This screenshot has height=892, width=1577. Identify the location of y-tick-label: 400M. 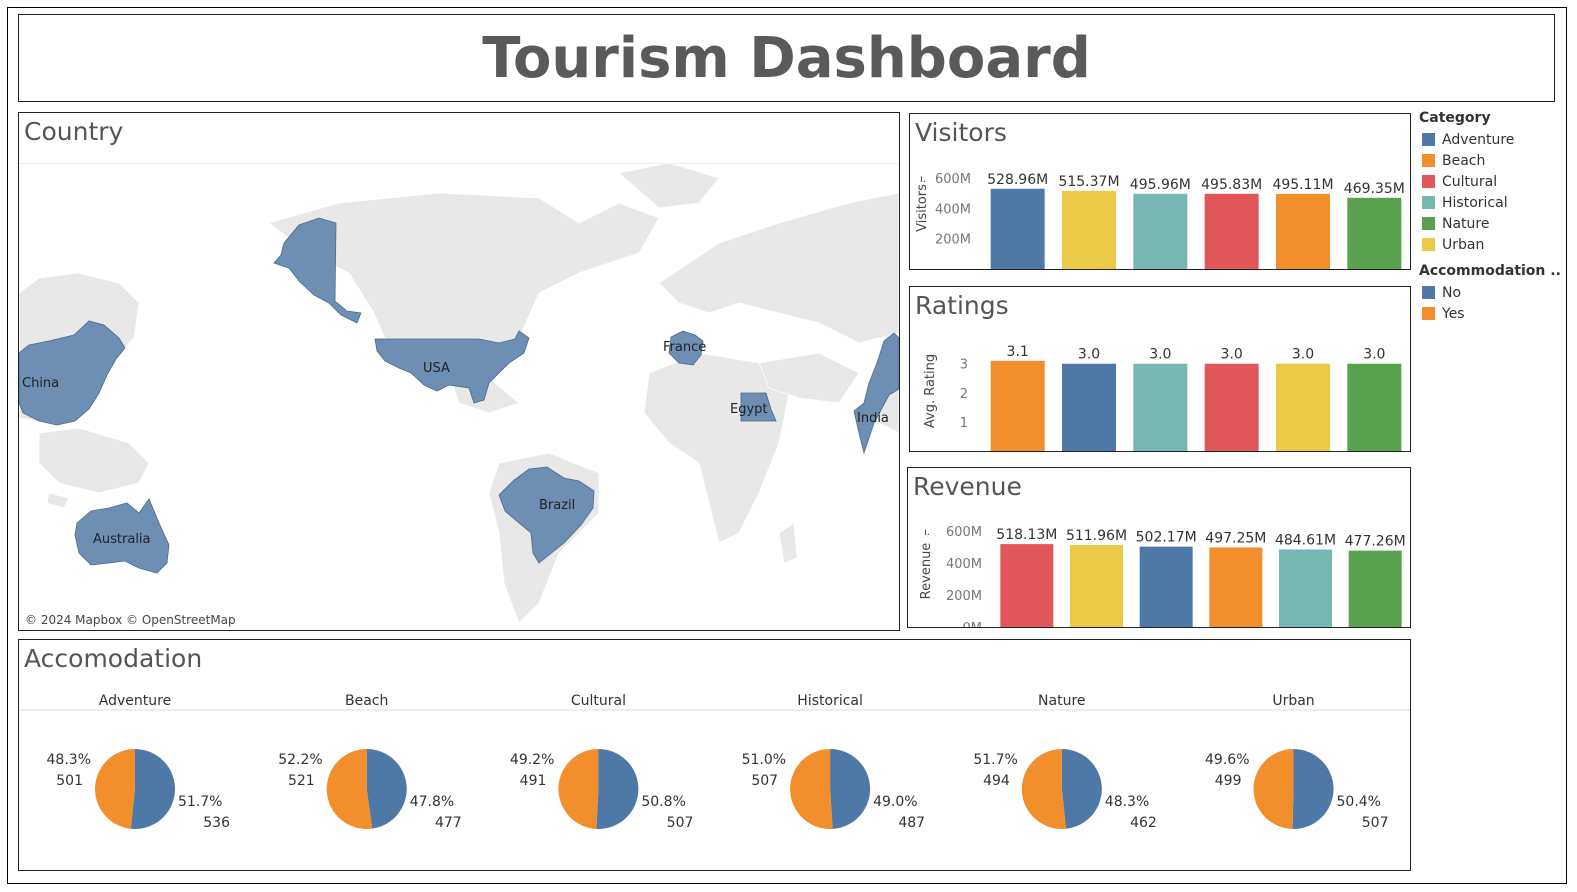
(953, 209).